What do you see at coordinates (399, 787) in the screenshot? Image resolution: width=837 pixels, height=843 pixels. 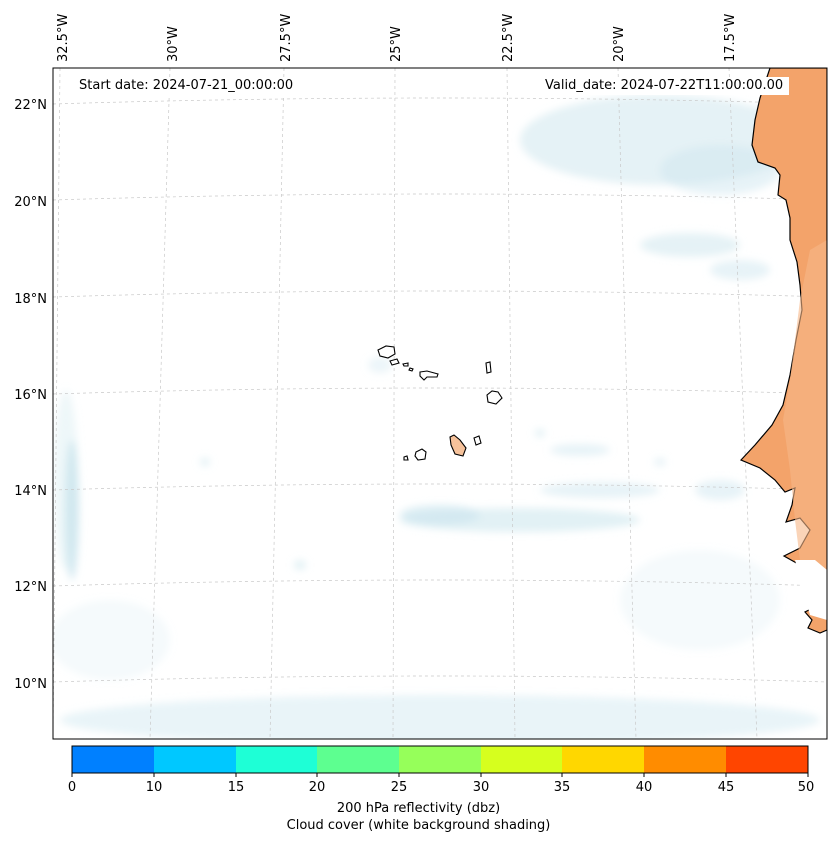 I see `colorbar-tick-25: 25` at bounding box center [399, 787].